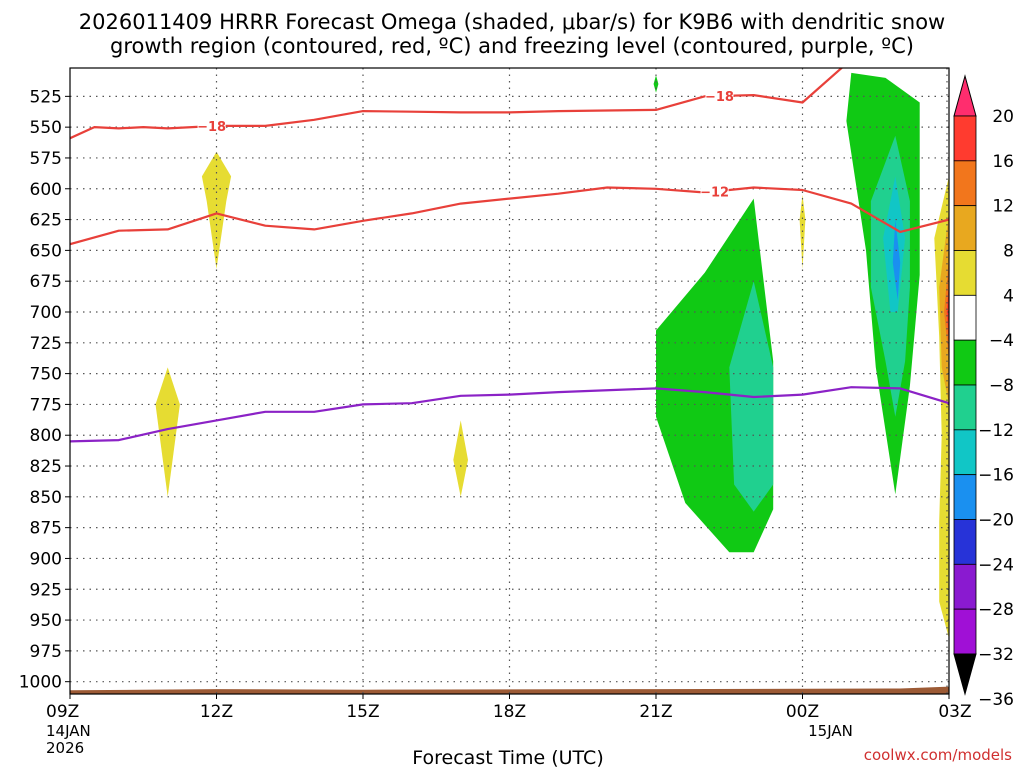 This screenshot has height=768, width=1024. Describe the element at coordinates (1001, 341) in the screenshot. I see `colorbar-label--4: −4` at that location.